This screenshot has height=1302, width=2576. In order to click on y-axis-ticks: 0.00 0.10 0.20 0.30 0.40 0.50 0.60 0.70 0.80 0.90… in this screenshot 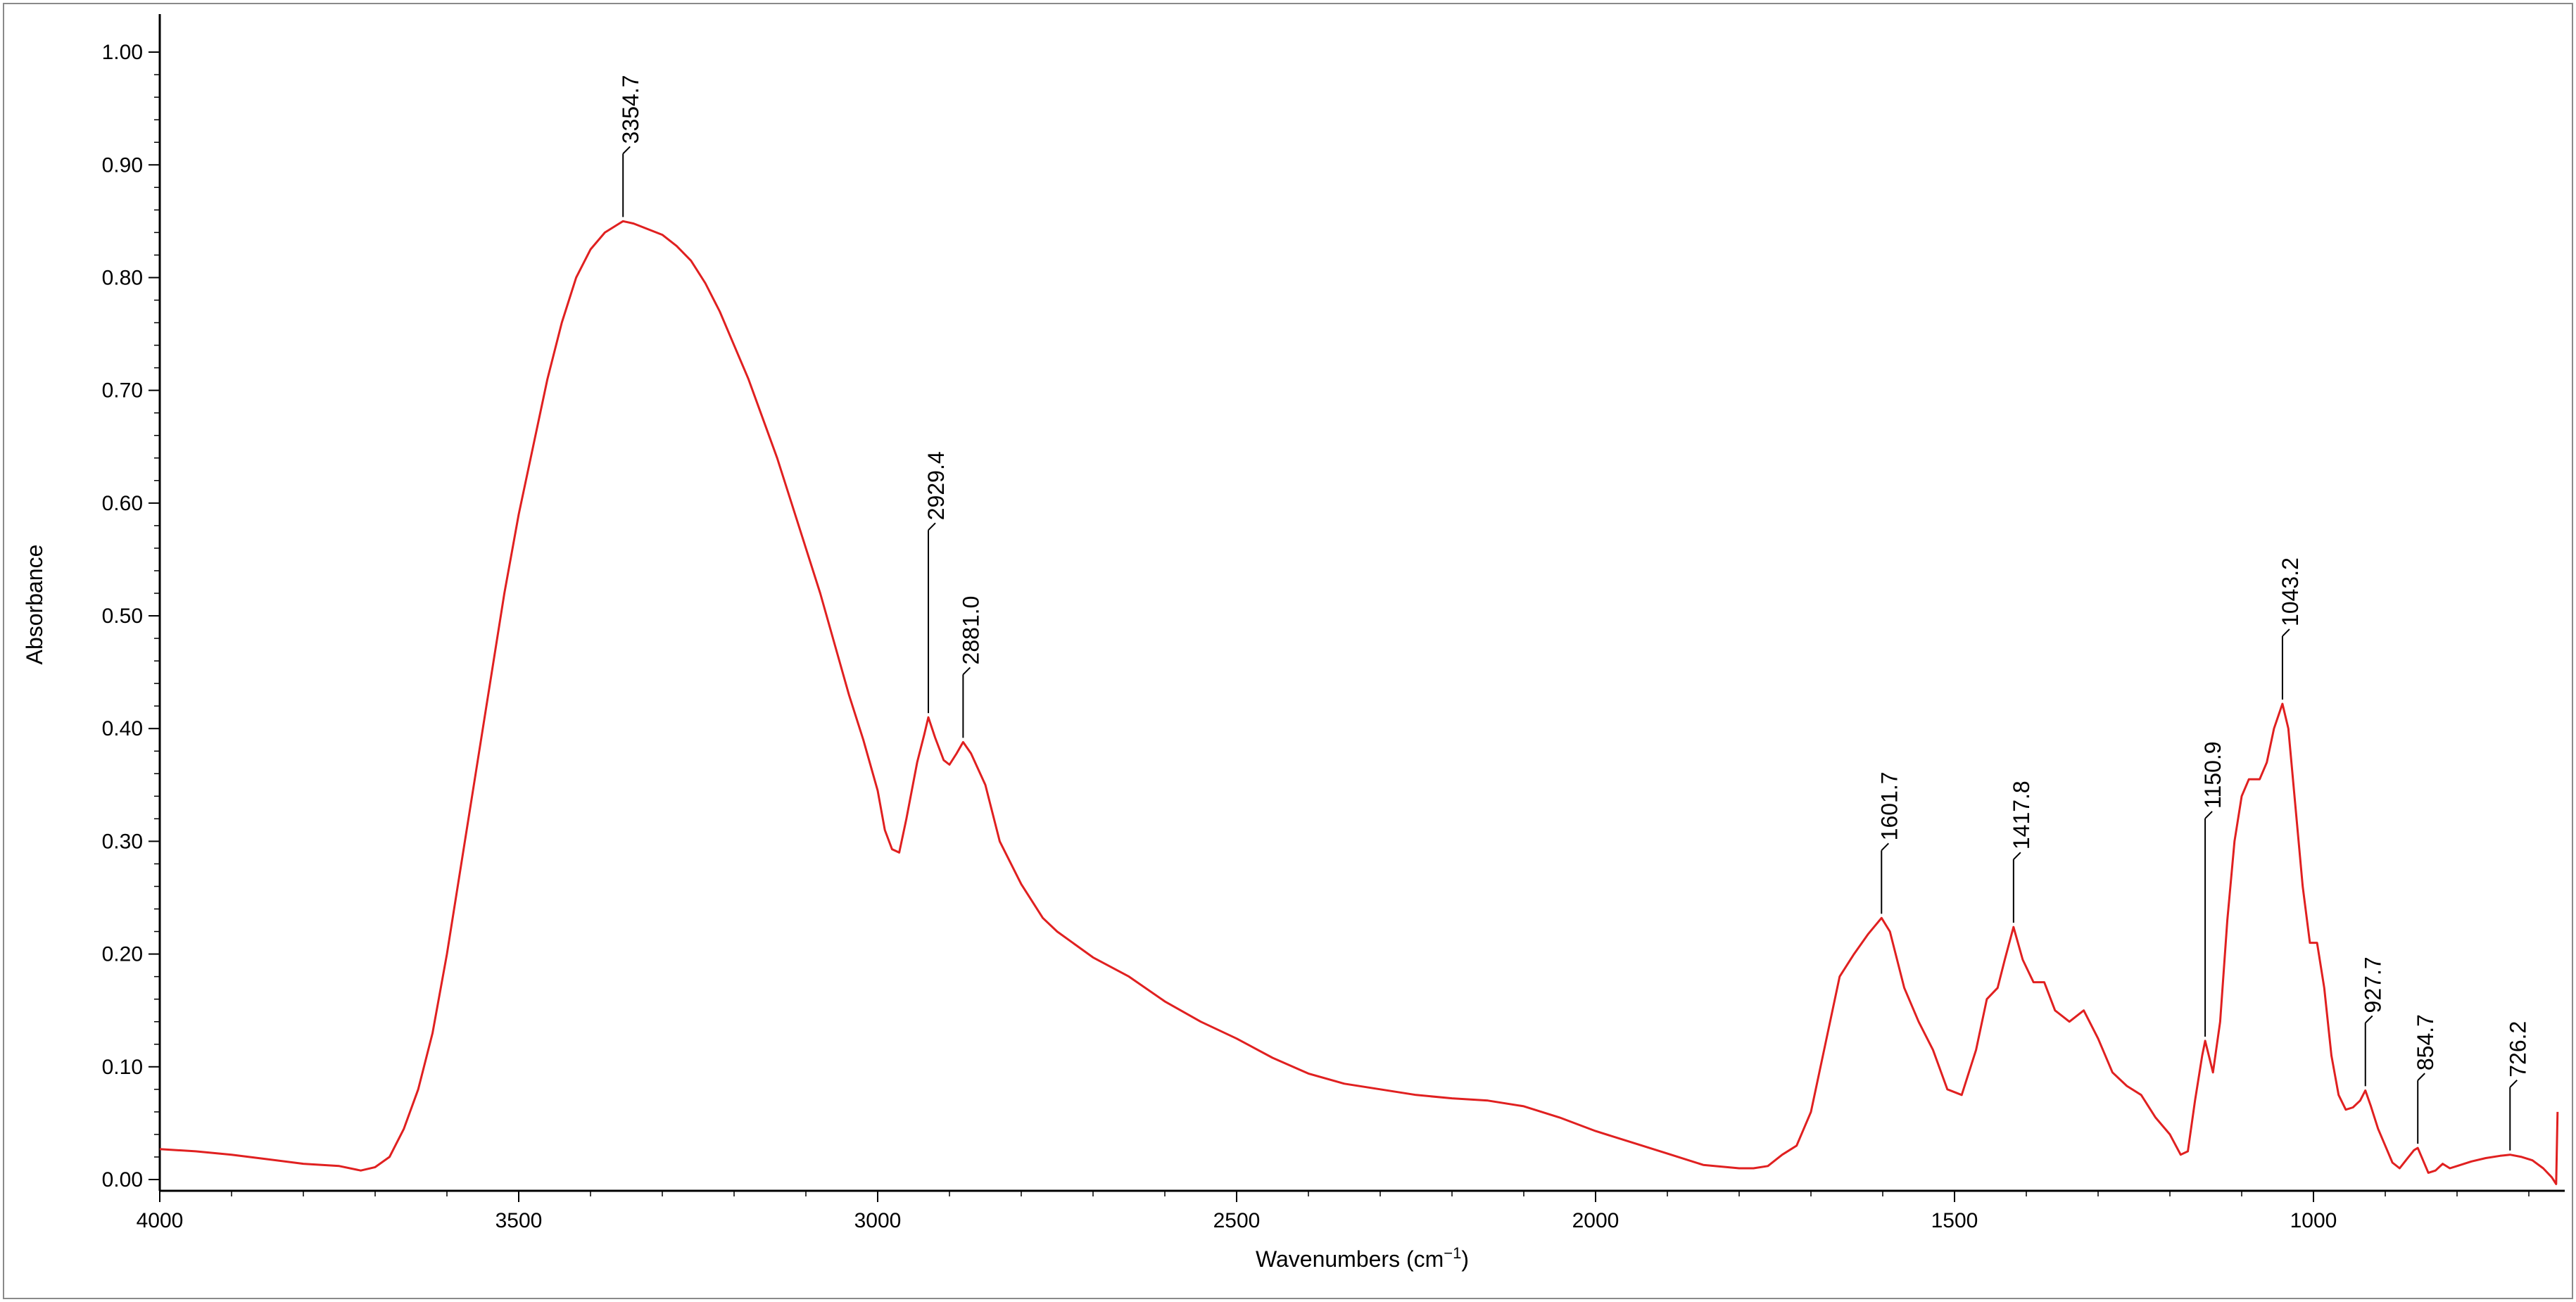, I will do `click(131, 617)`.